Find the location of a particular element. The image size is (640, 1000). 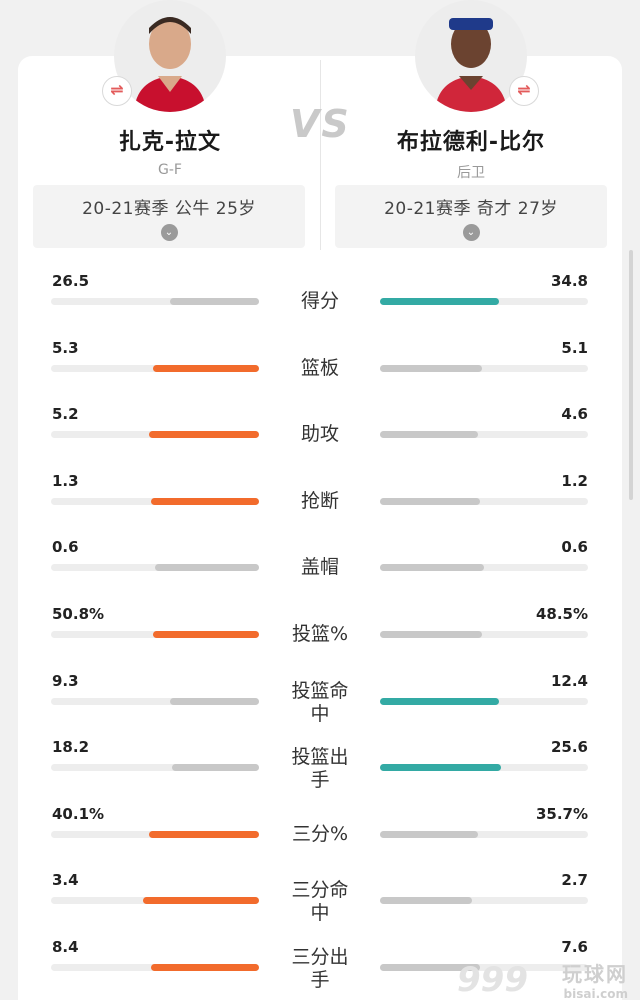

stat-label: 三分% is located at coordinates (320, 833).